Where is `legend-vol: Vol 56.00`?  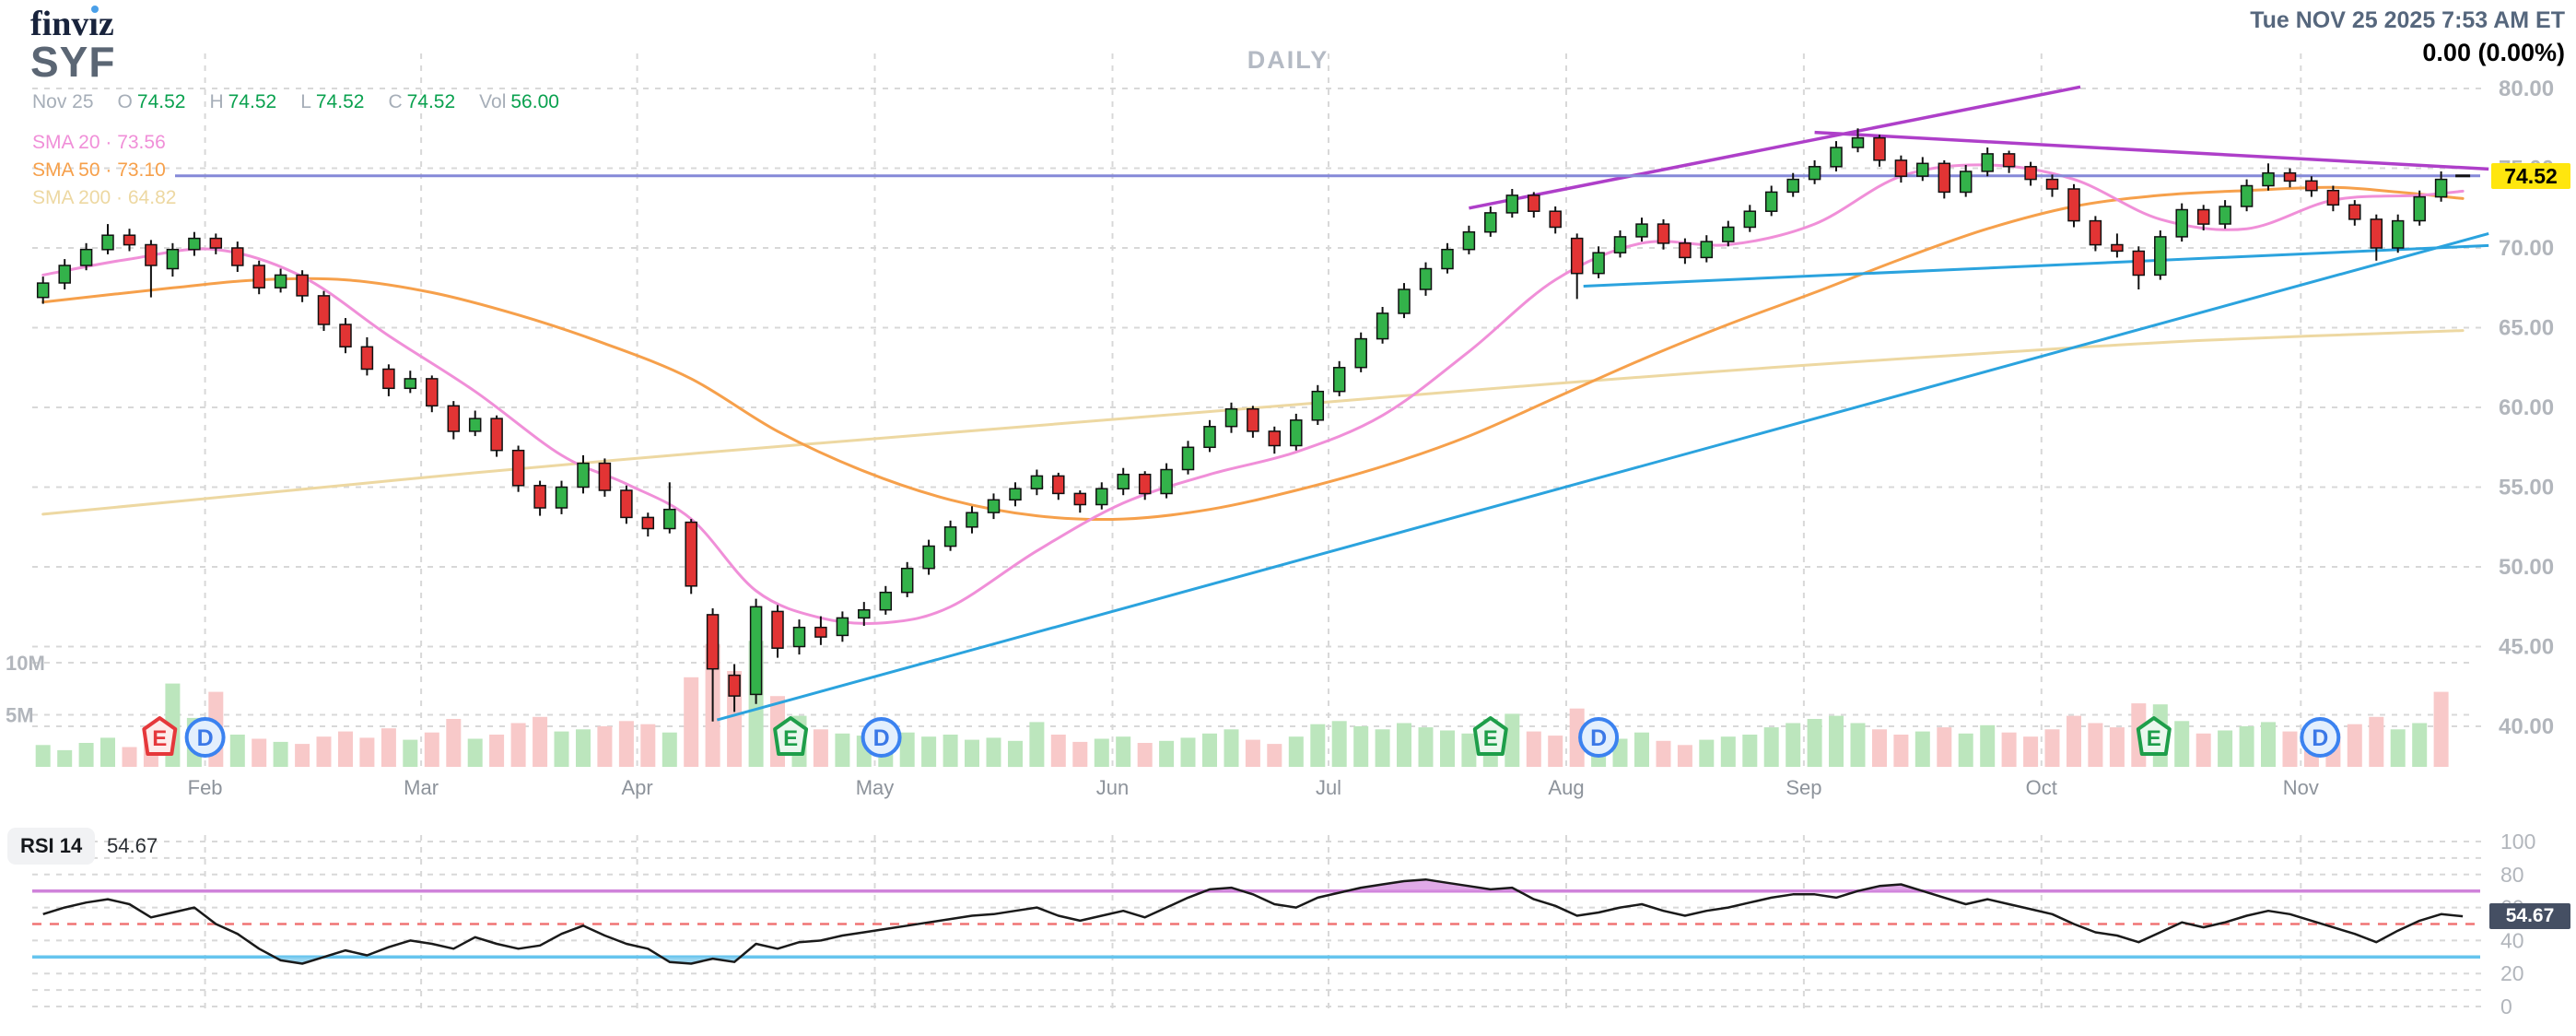
legend-vol: Vol 56.00 is located at coordinates (519, 102).